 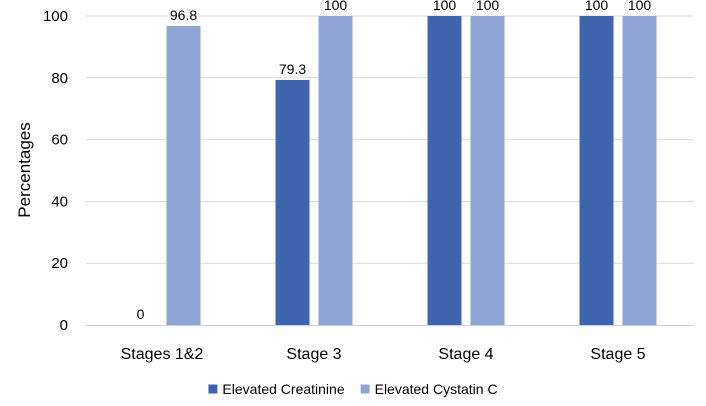 I want to click on data-label-0-3: 100, so click(x=597, y=6).